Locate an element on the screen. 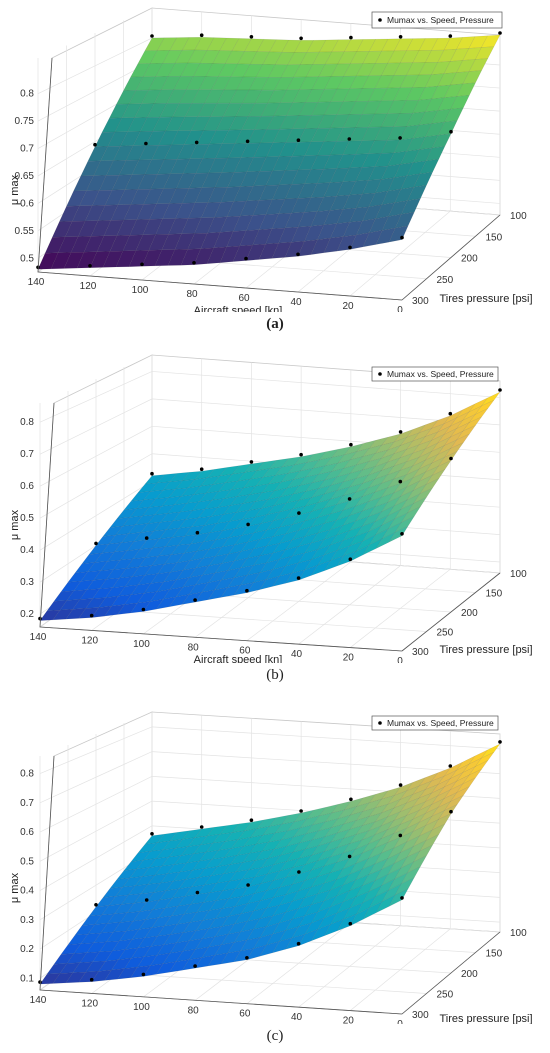  x-tick-label: 60 is located at coordinates (245, 651).